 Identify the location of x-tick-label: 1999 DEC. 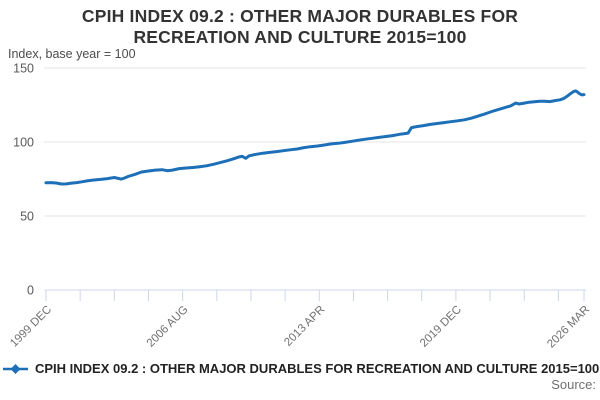
(31, 327).